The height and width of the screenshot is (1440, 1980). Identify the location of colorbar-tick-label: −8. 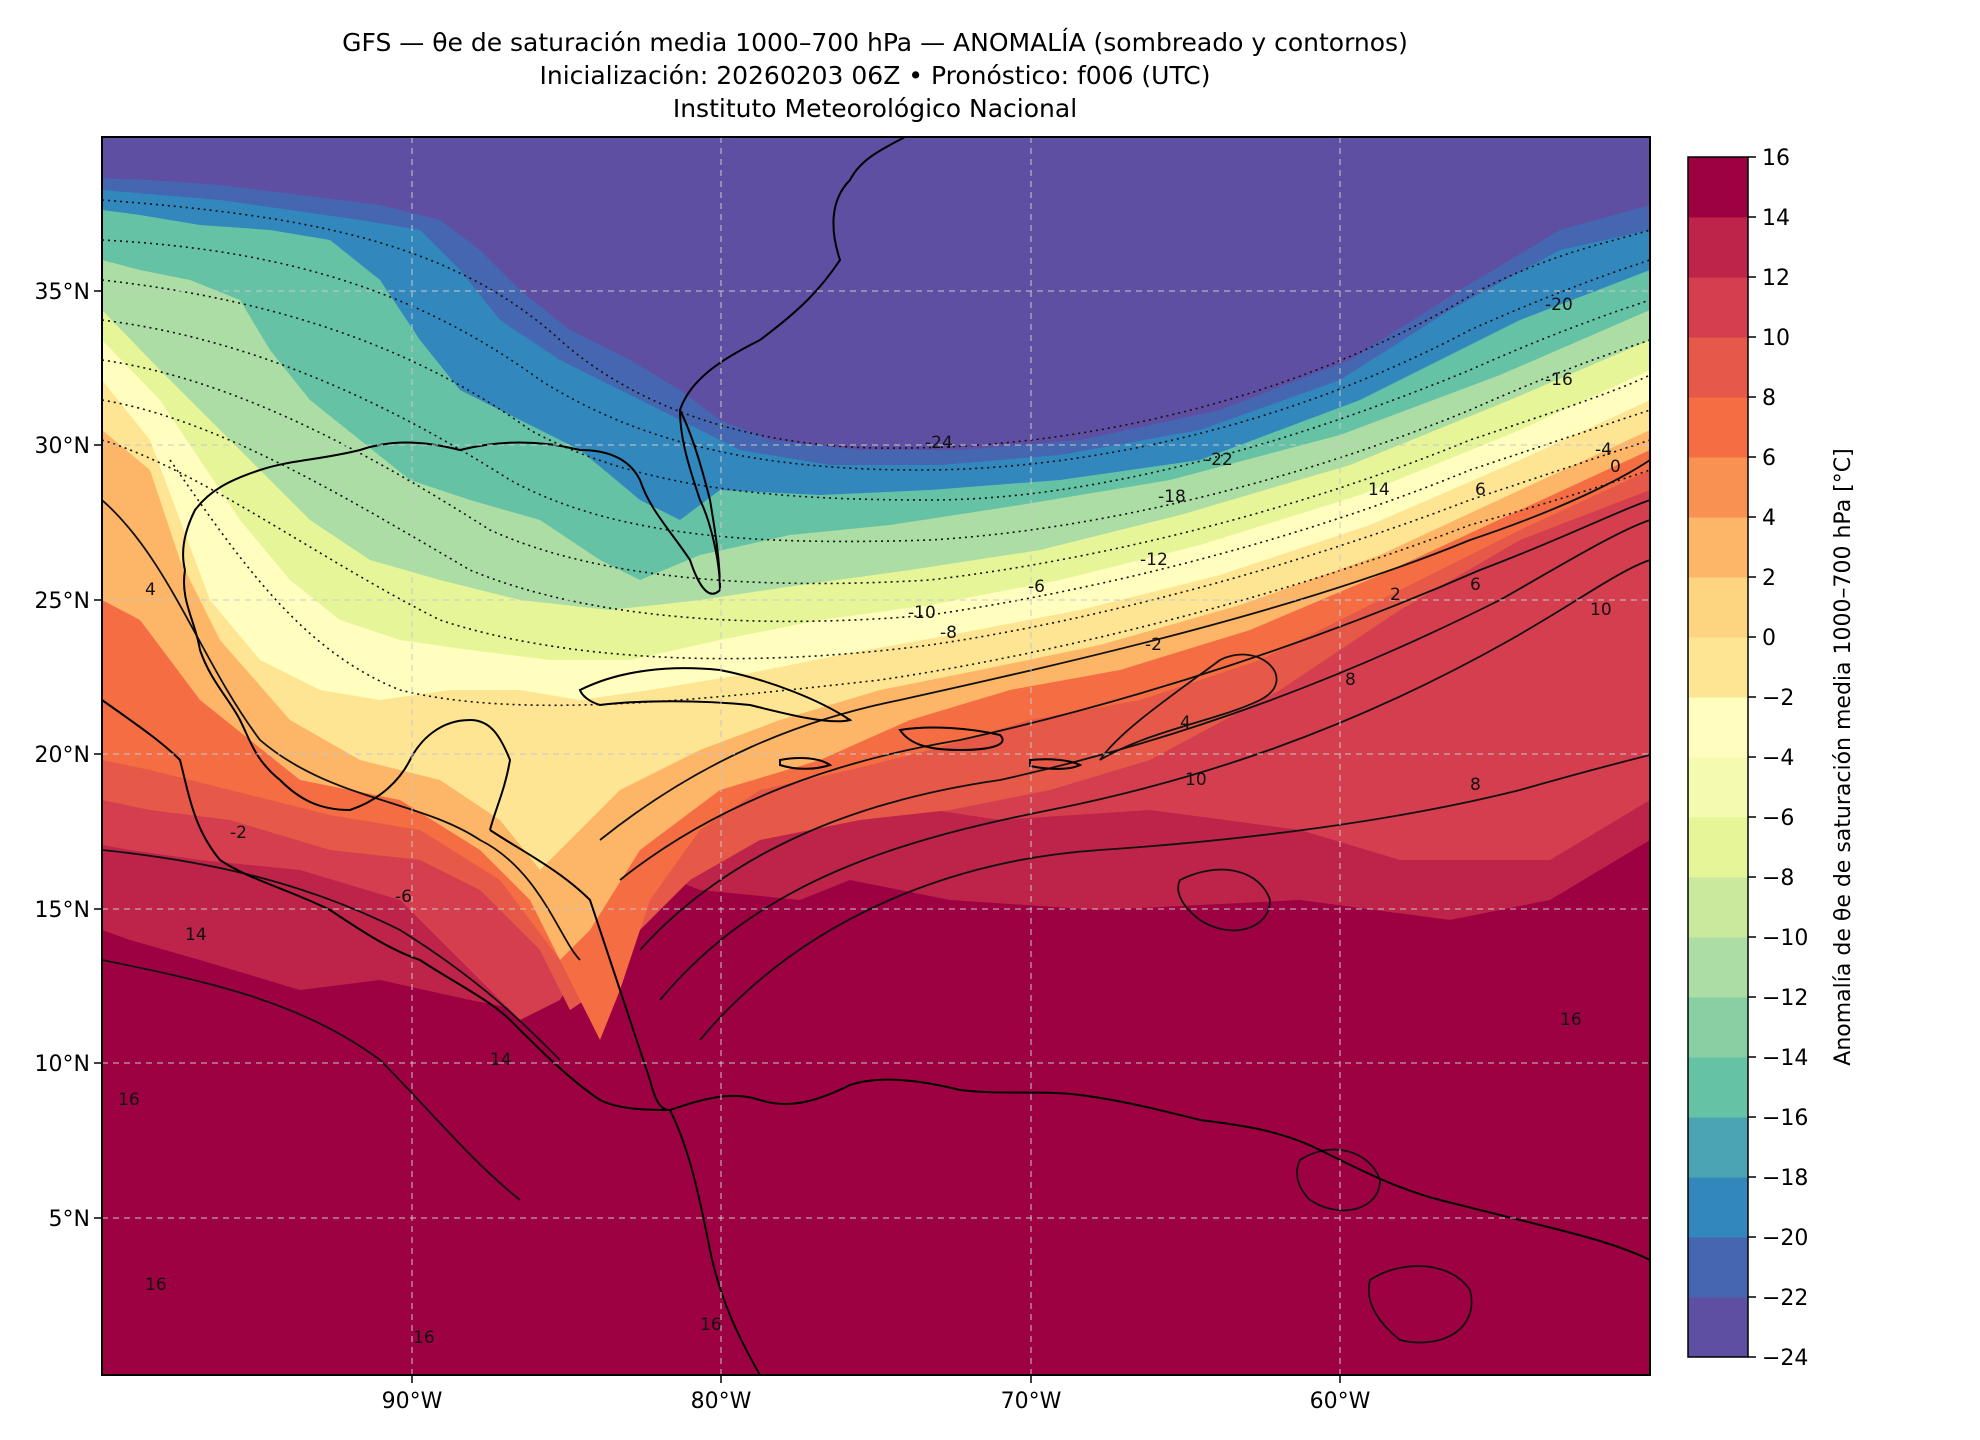
(1778, 878).